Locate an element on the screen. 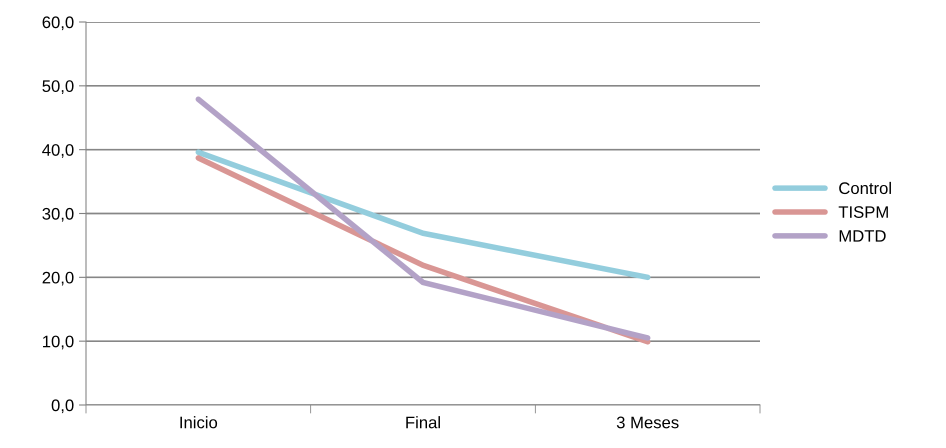  y-tick-label: 20,0 is located at coordinates (58, 279).